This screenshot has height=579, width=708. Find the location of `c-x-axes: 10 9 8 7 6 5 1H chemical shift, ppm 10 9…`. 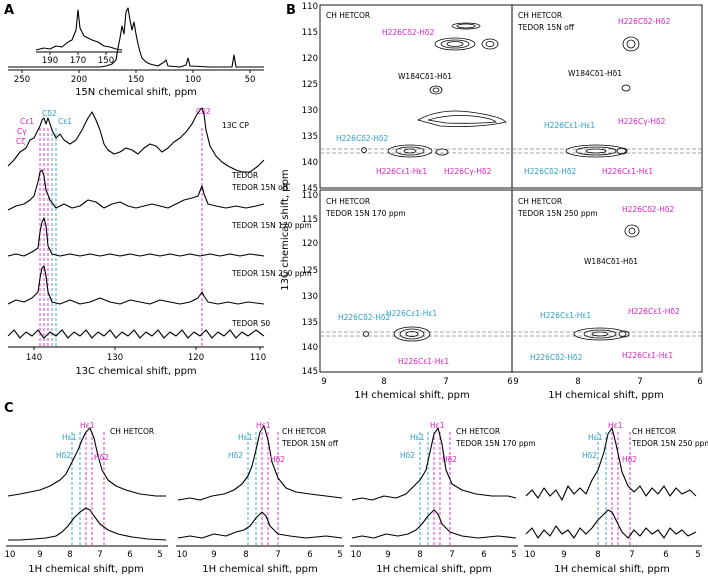

c-x-axes: 10 9 8 7 6 5 1H chemical shift, ppm 10 9… is located at coordinates (353, 562).